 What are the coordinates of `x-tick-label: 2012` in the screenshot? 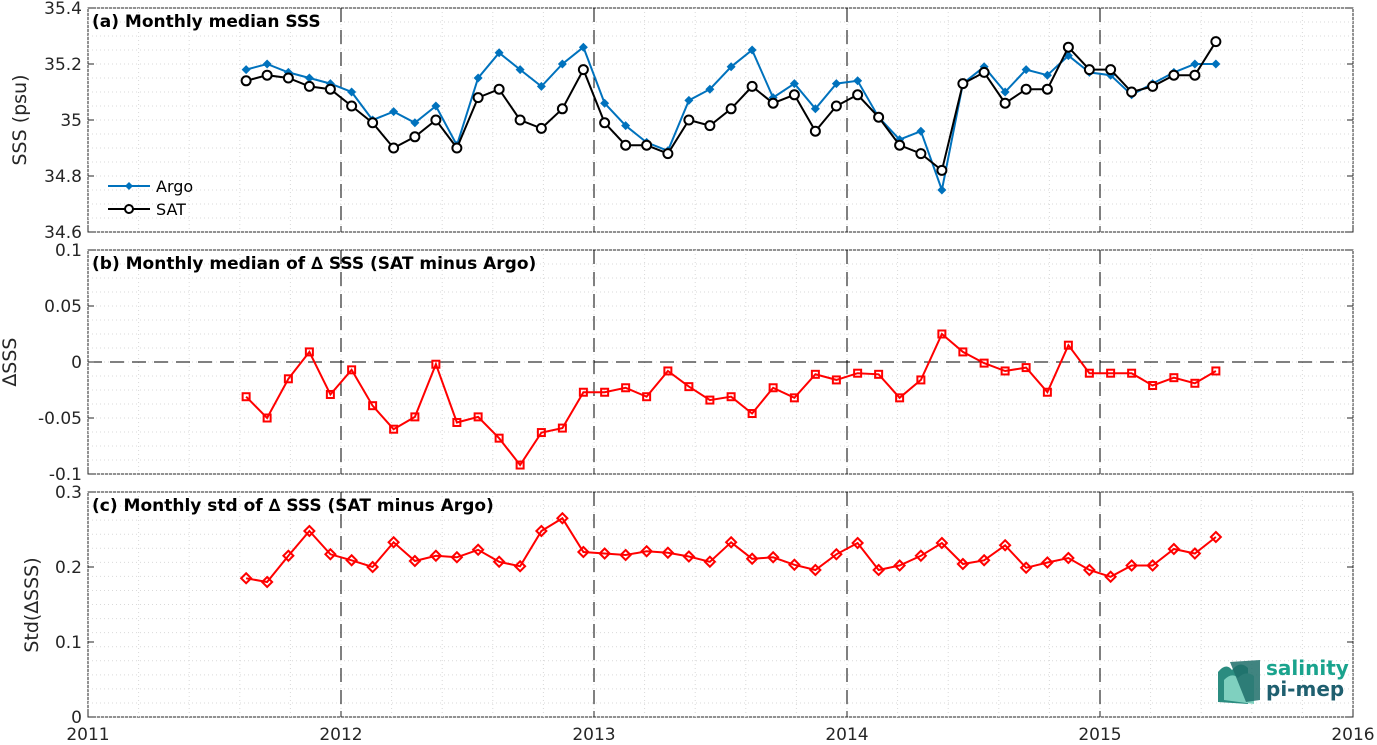 It's located at (340, 735).